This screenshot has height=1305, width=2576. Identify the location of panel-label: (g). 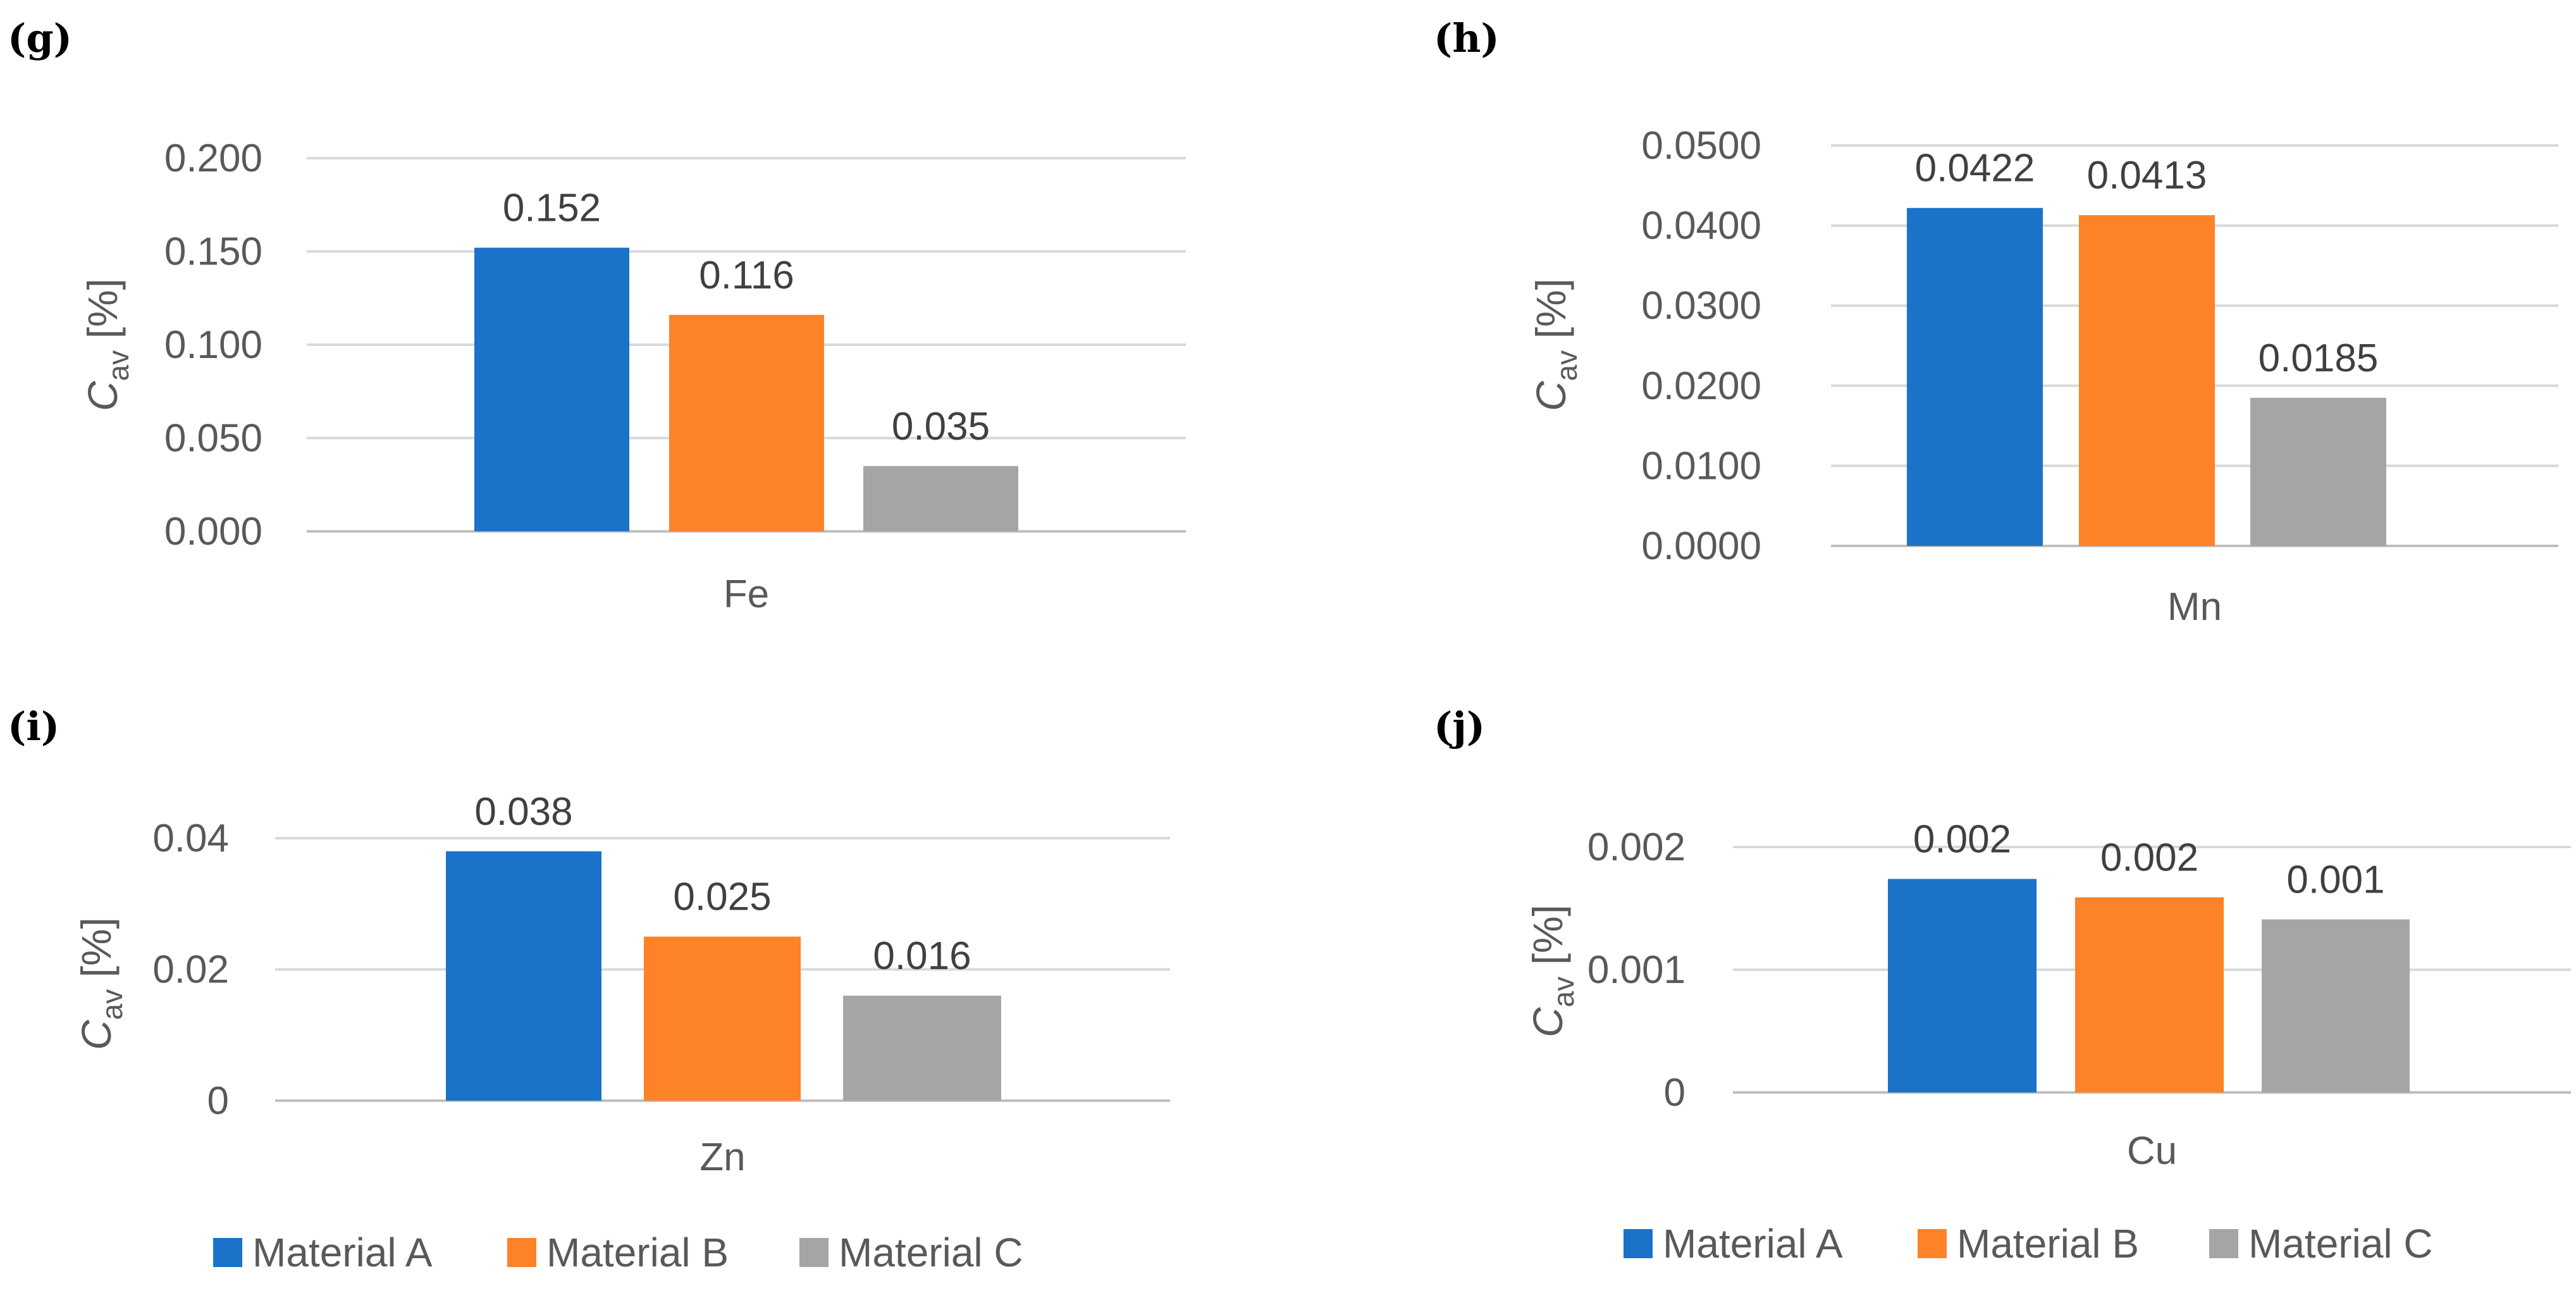
(40, 38).